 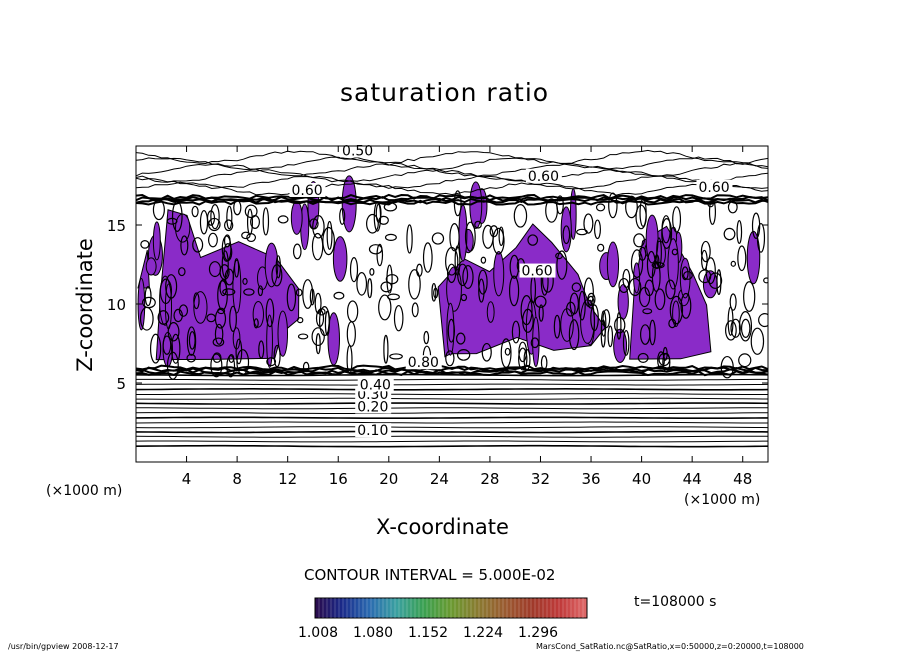 What do you see at coordinates (388, 479) in the screenshot?
I see `x-tick-label: 20` at bounding box center [388, 479].